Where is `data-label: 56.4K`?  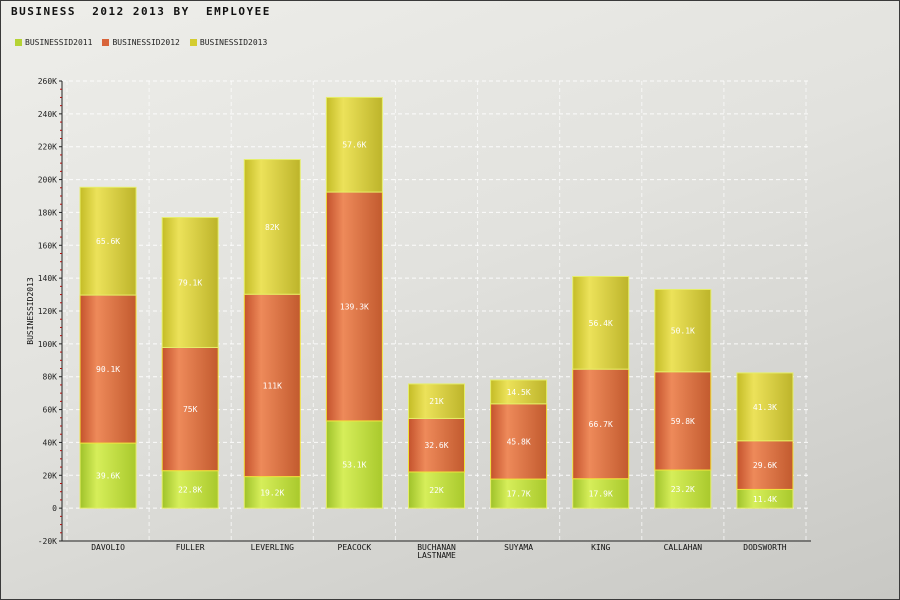 data-label: 56.4K is located at coordinates (601, 323).